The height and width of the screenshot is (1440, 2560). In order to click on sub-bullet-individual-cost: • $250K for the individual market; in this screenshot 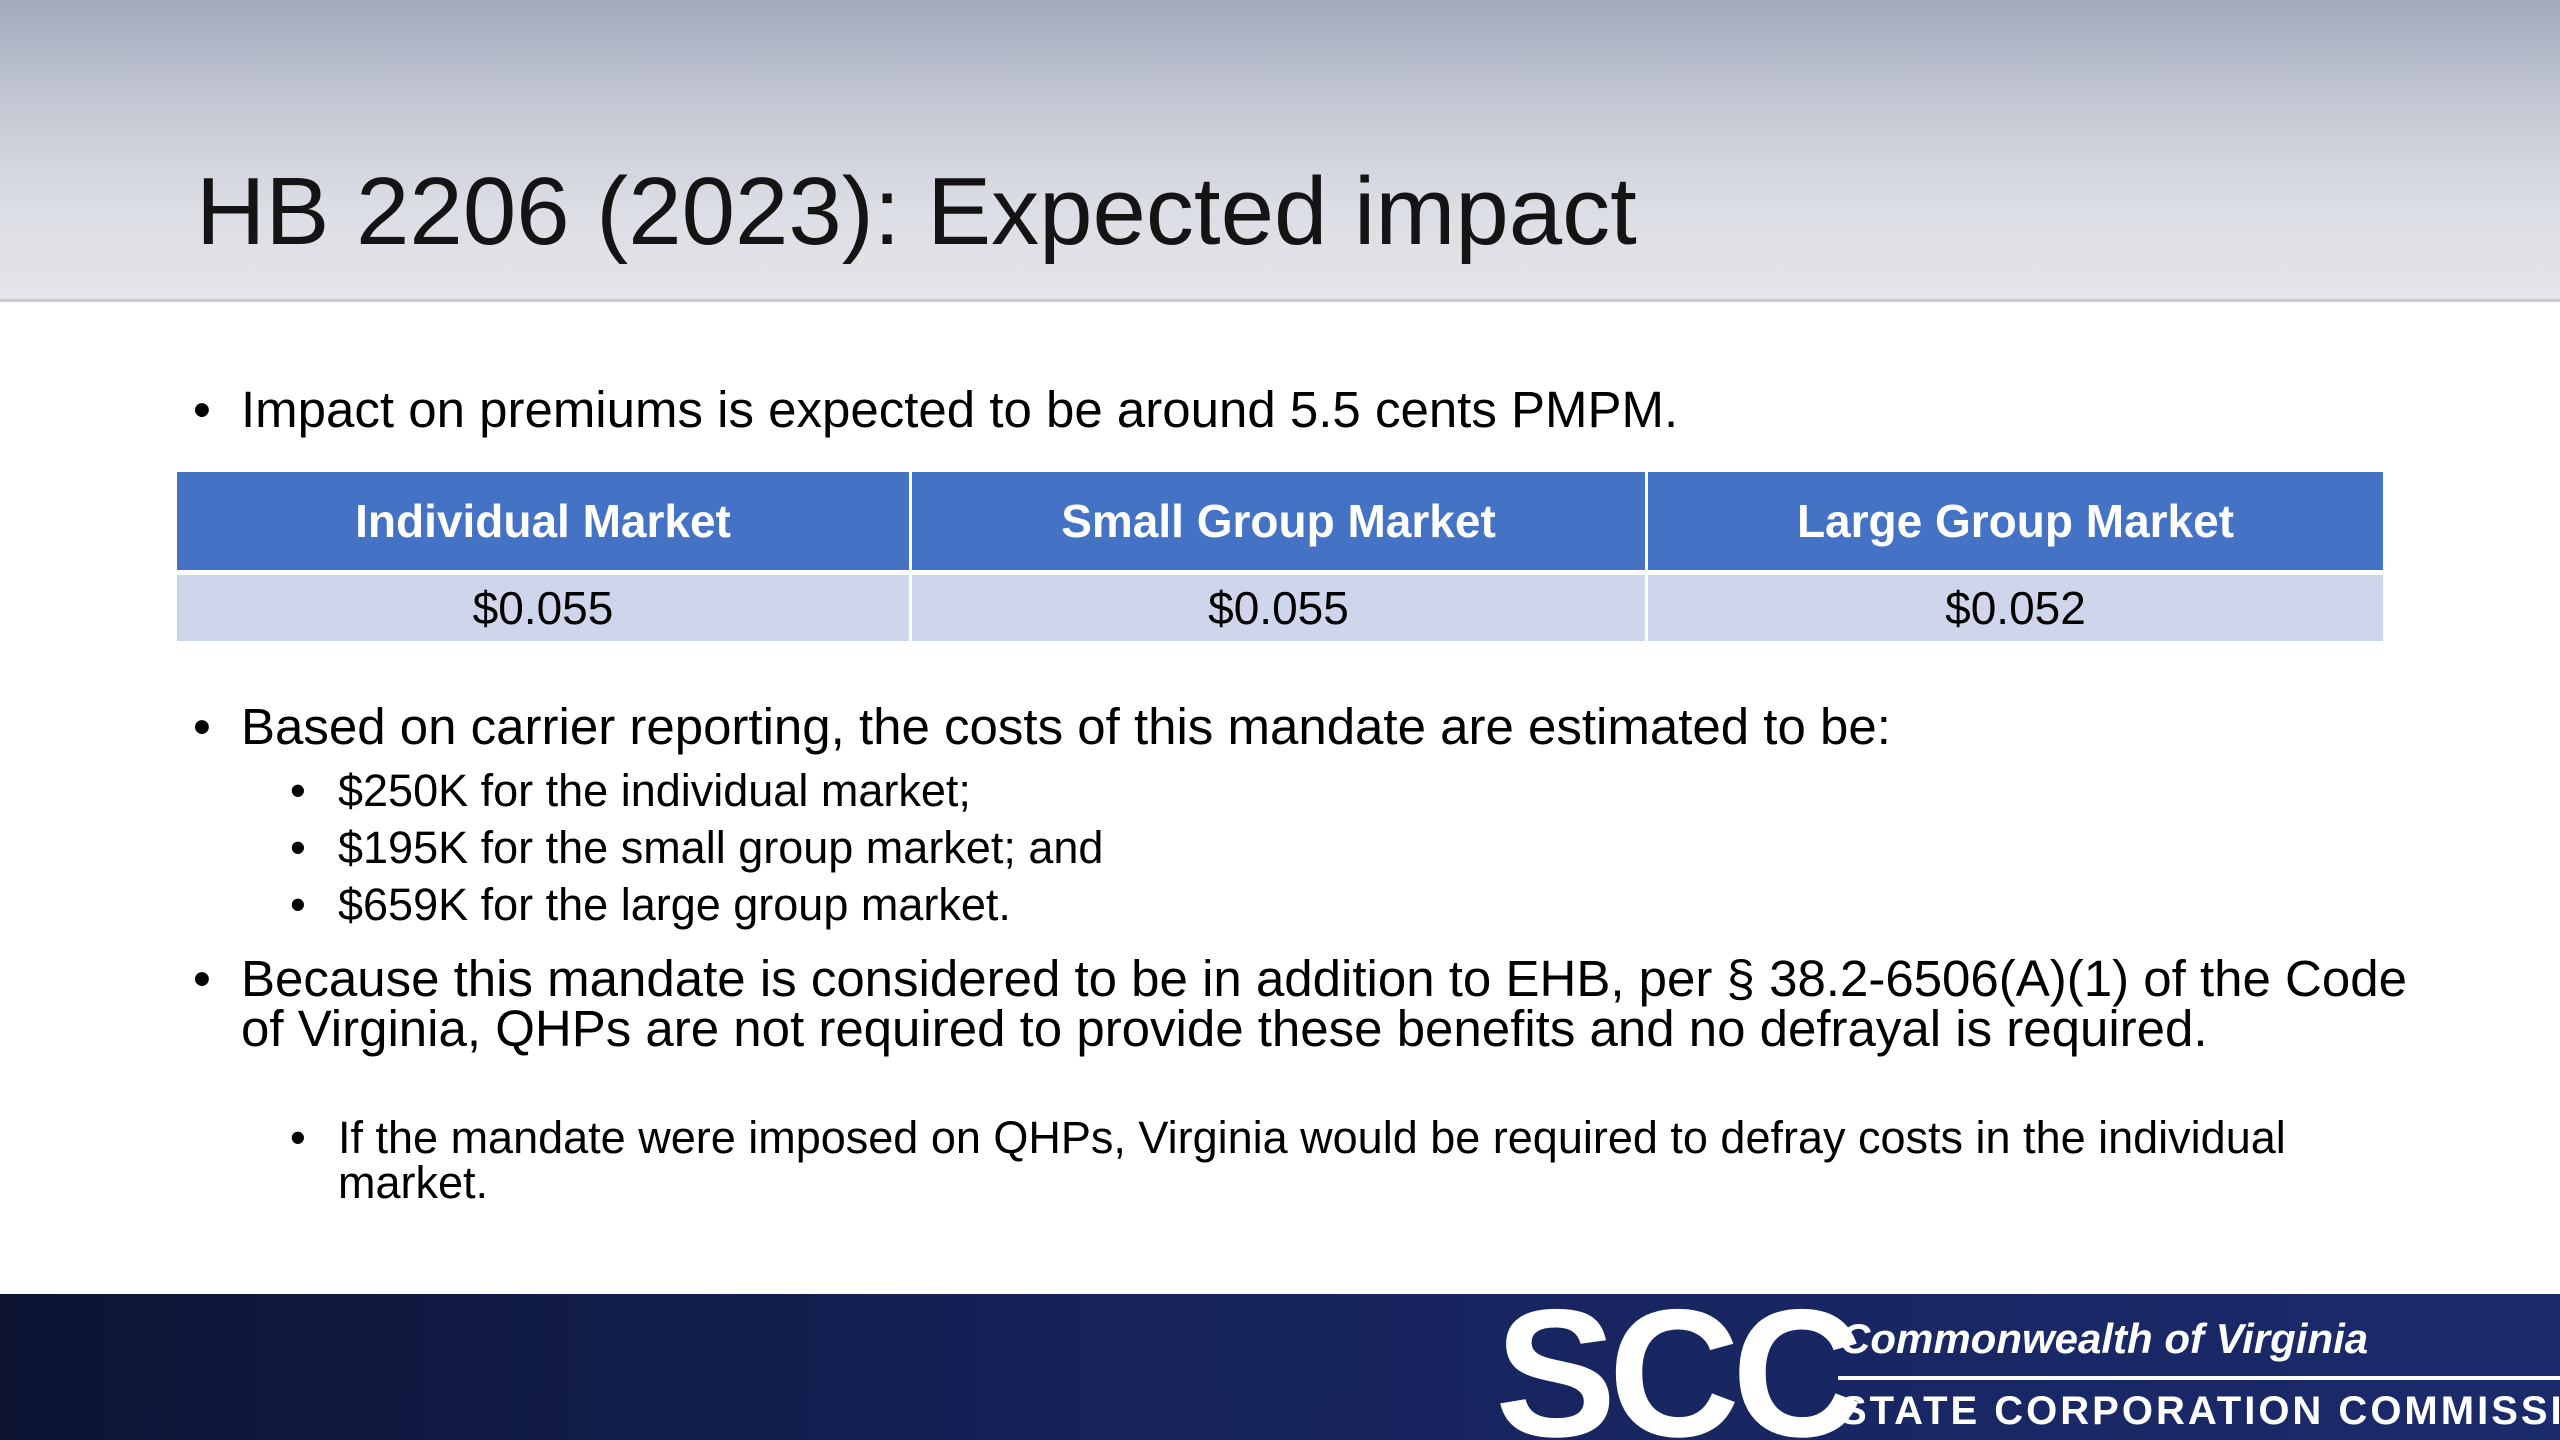, I will do `click(1365, 790)`.